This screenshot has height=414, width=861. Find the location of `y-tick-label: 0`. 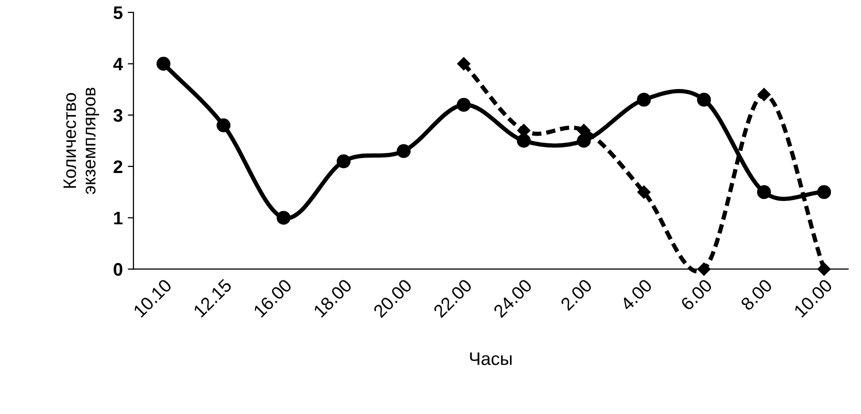

y-tick-label: 0 is located at coordinates (118, 269).